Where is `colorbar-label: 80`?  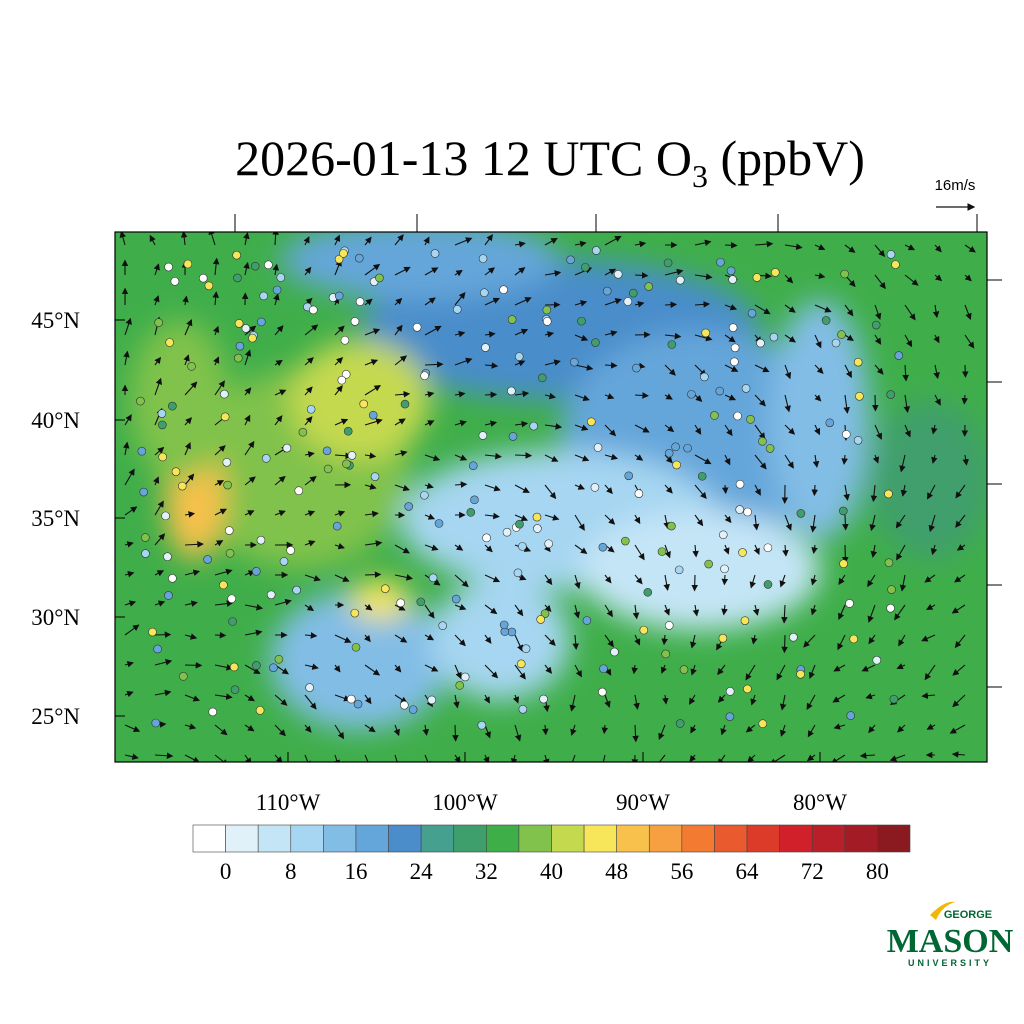
colorbar-label: 80 is located at coordinates (877, 871).